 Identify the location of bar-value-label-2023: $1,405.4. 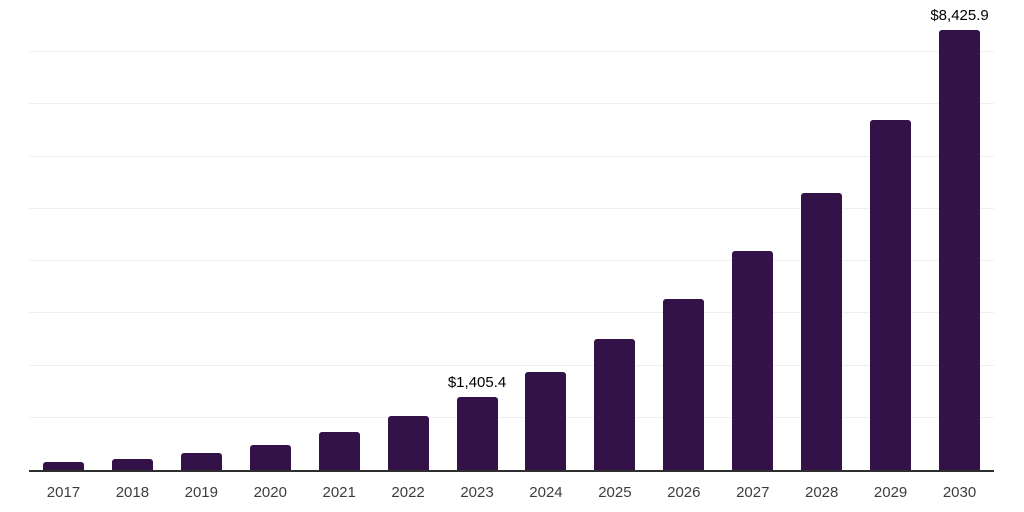
(477, 382).